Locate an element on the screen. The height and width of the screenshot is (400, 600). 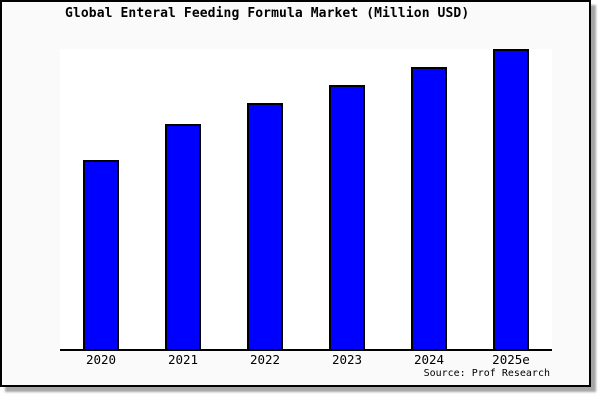
bar-slot-2022 is located at coordinates (265, 199).